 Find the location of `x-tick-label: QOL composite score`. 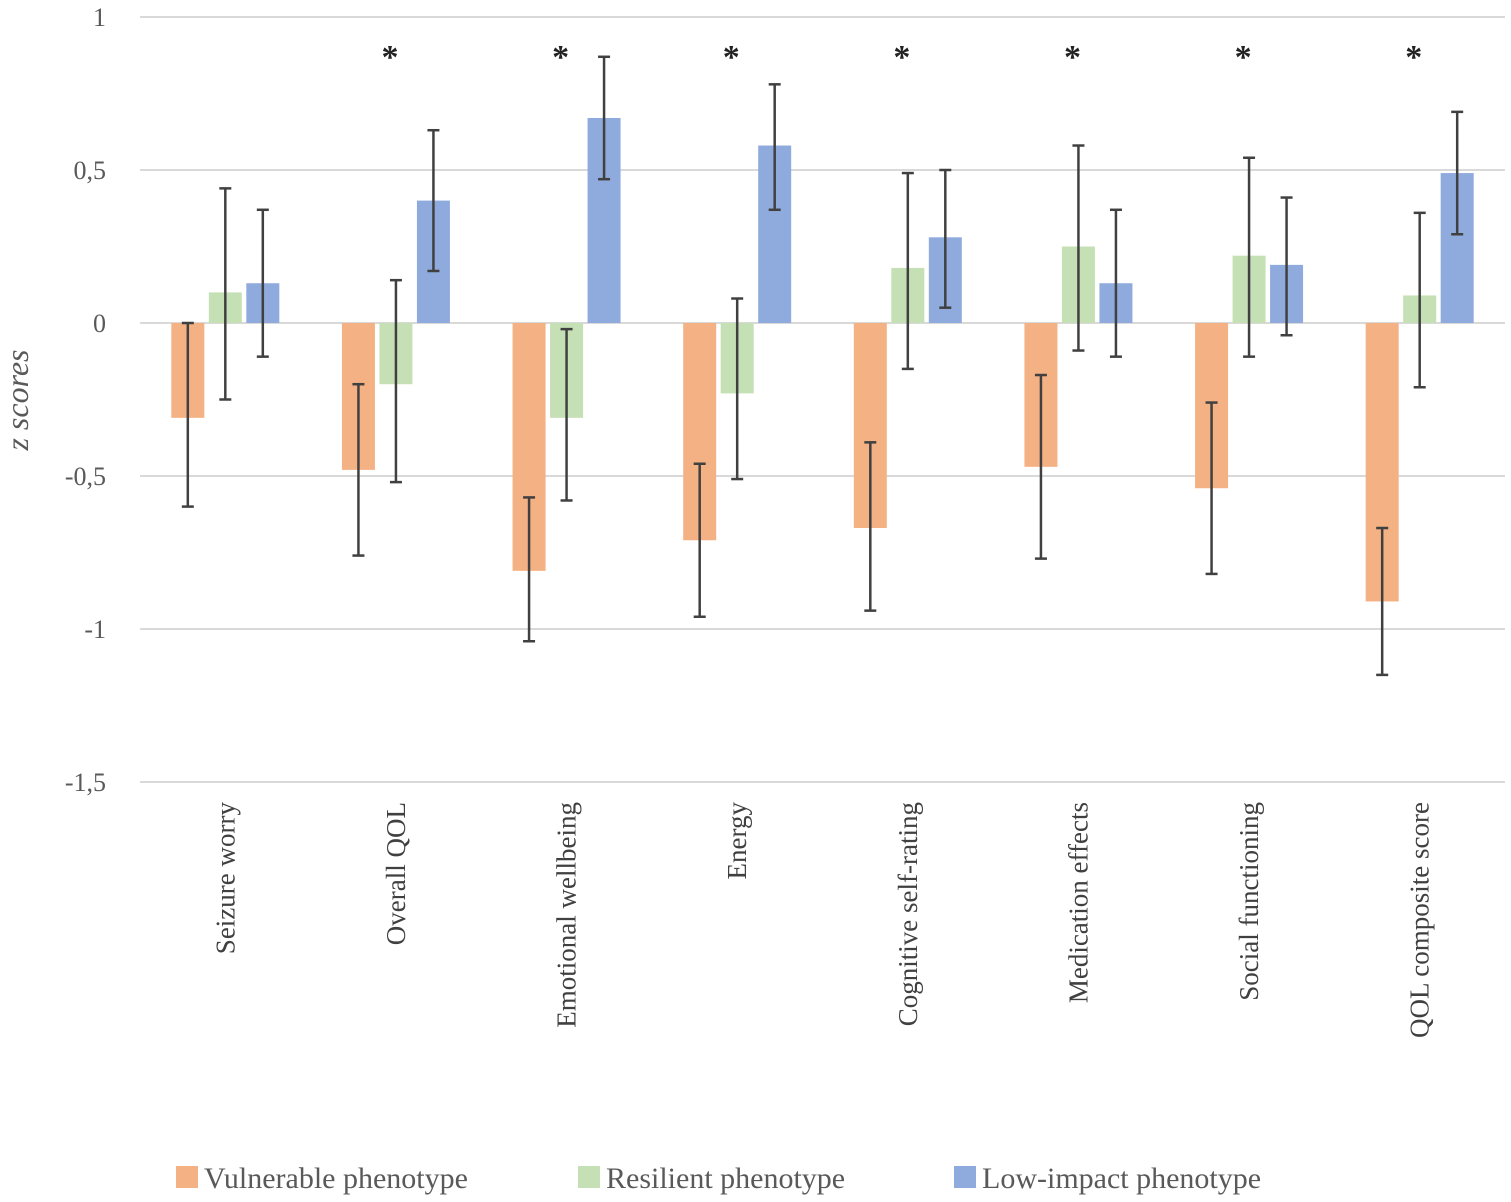

x-tick-label: QOL composite score is located at coordinates (1420, 920).